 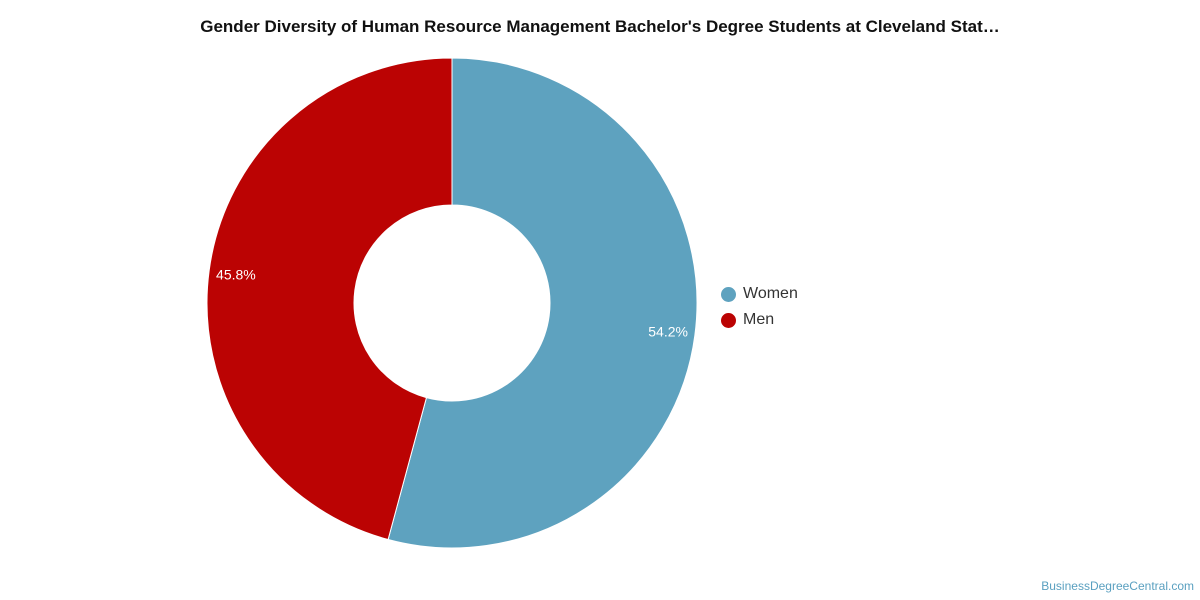 I want to click on legend-item-women: Women, so click(x=759, y=294).